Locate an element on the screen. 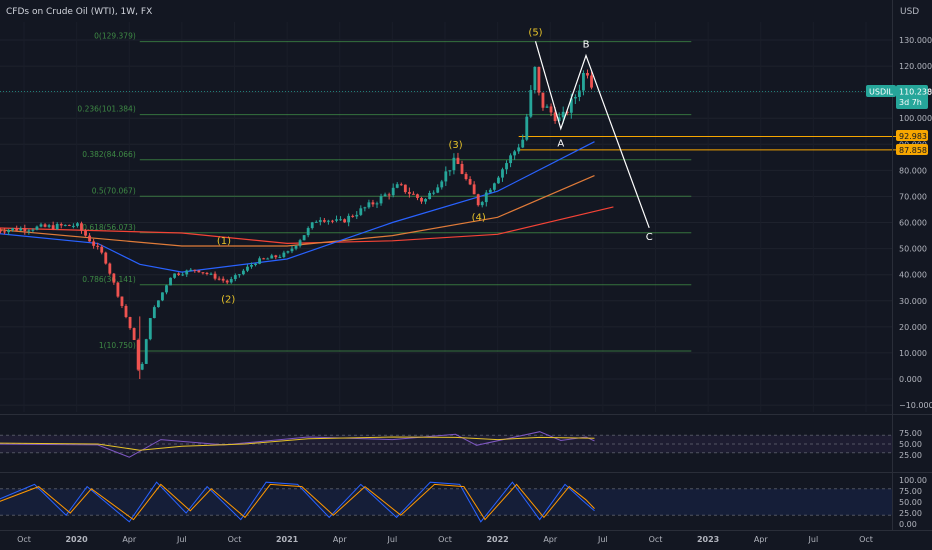 Image resolution: width=932 pixels, height=550 pixels. rsi-ticks: 25.00 50.00 75.00 is located at coordinates (910, 444).